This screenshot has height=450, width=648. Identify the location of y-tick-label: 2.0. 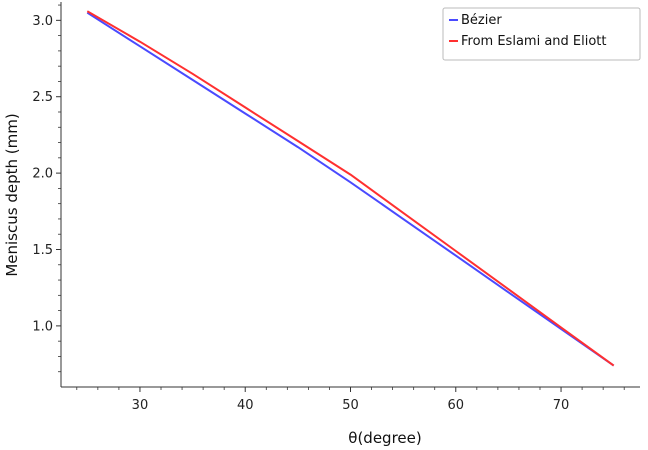
(42, 174).